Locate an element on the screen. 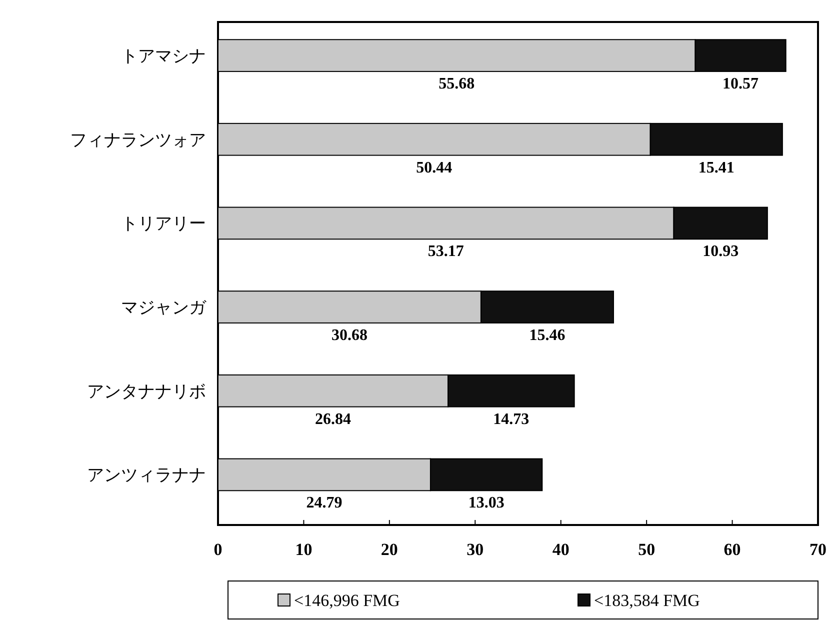 Image resolution: width=835 pixels, height=641 pixels. x-tick-label: 0 is located at coordinates (218, 549).